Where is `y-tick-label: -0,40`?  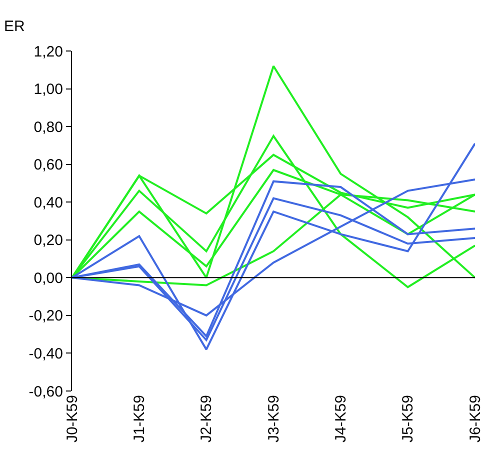
y-tick-label: -0,40 is located at coordinates (45, 353).